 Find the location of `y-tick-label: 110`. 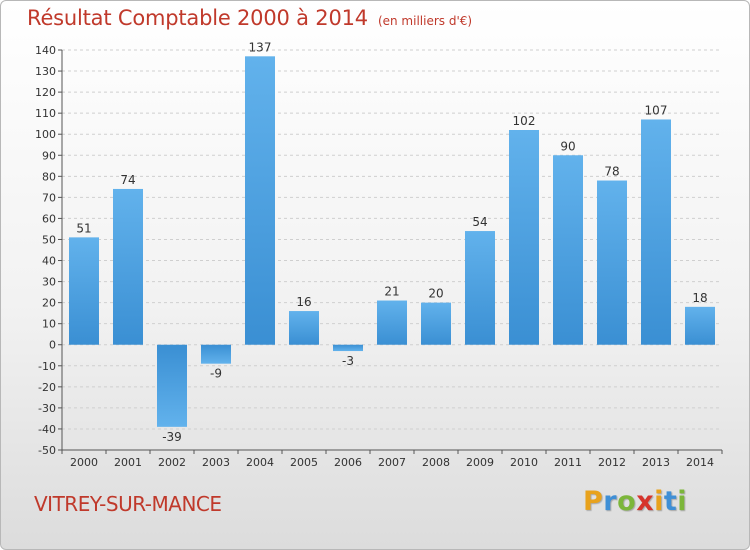

y-tick-label: 110 is located at coordinates (45, 113).